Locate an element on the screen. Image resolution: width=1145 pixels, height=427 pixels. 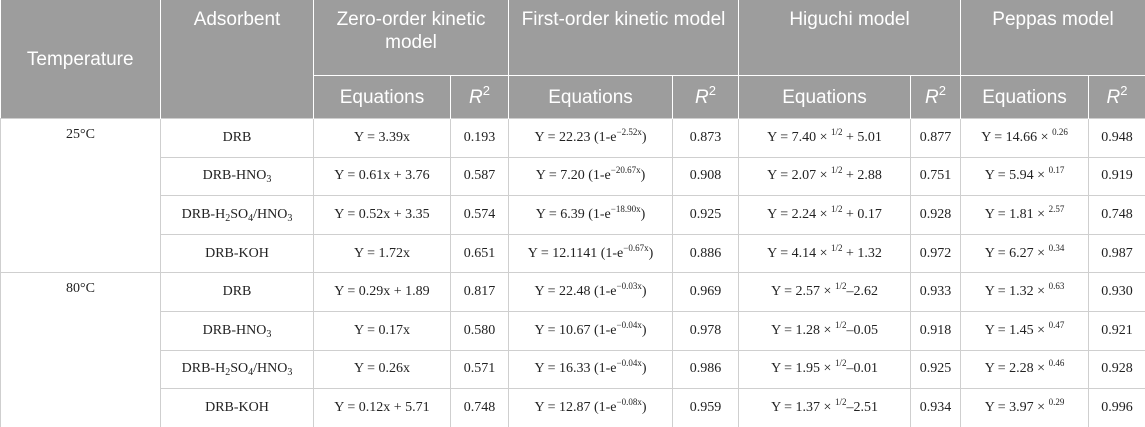
subscript: 4 is located at coordinates (251, 373).